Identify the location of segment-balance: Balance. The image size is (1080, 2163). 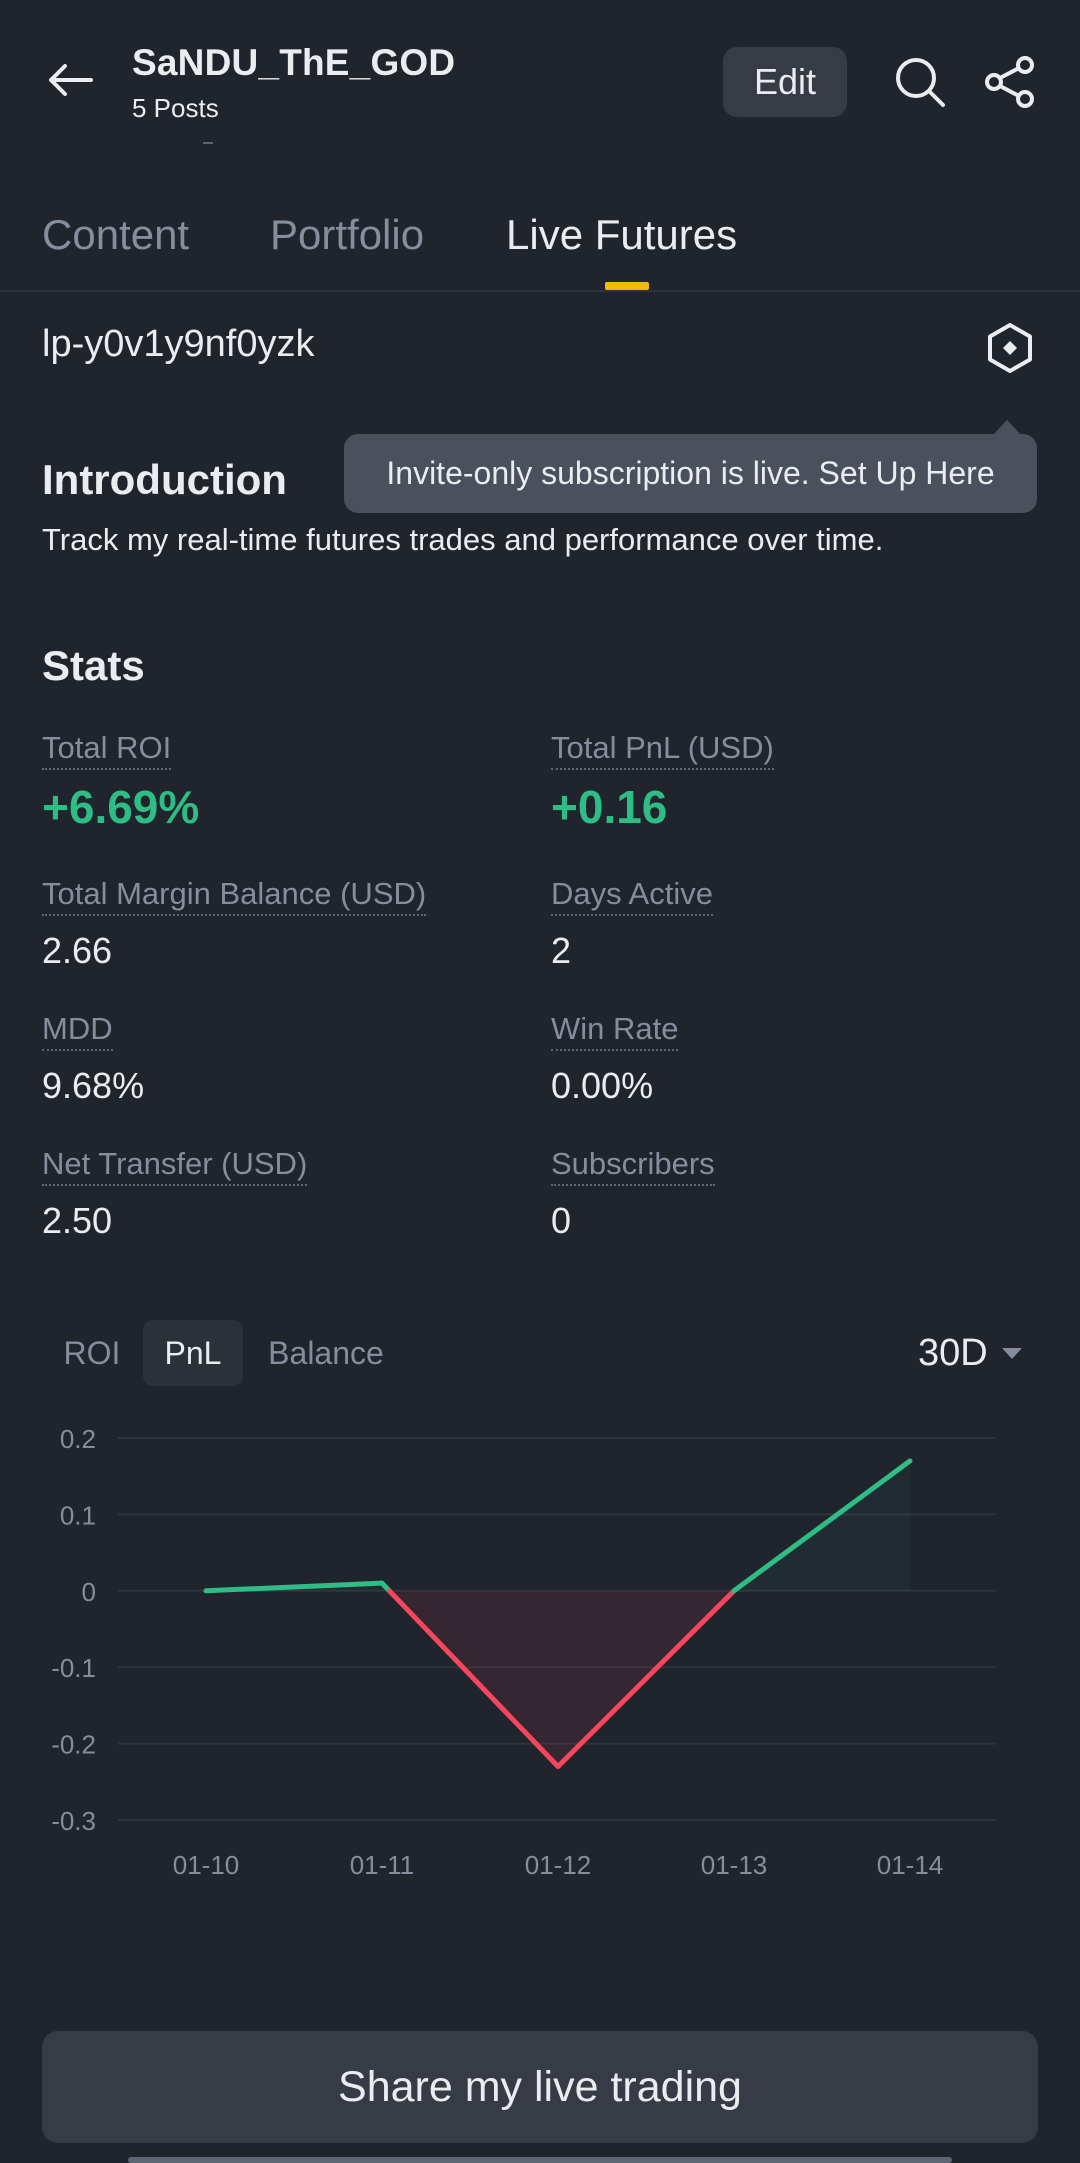
(326, 1352).